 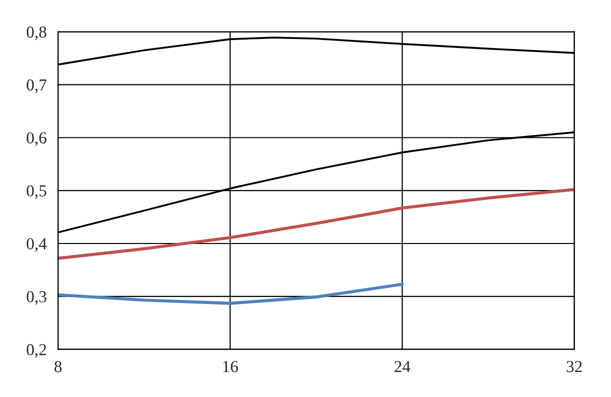 I want to click on line-series, so click(x=231, y=293).